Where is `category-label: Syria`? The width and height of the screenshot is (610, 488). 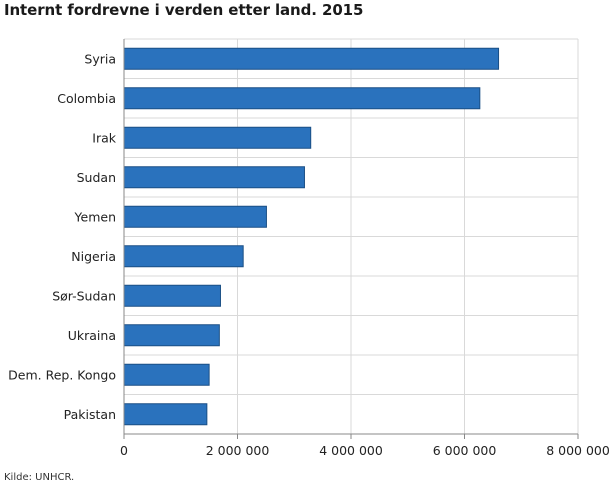 category-label: Syria is located at coordinates (100, 58).